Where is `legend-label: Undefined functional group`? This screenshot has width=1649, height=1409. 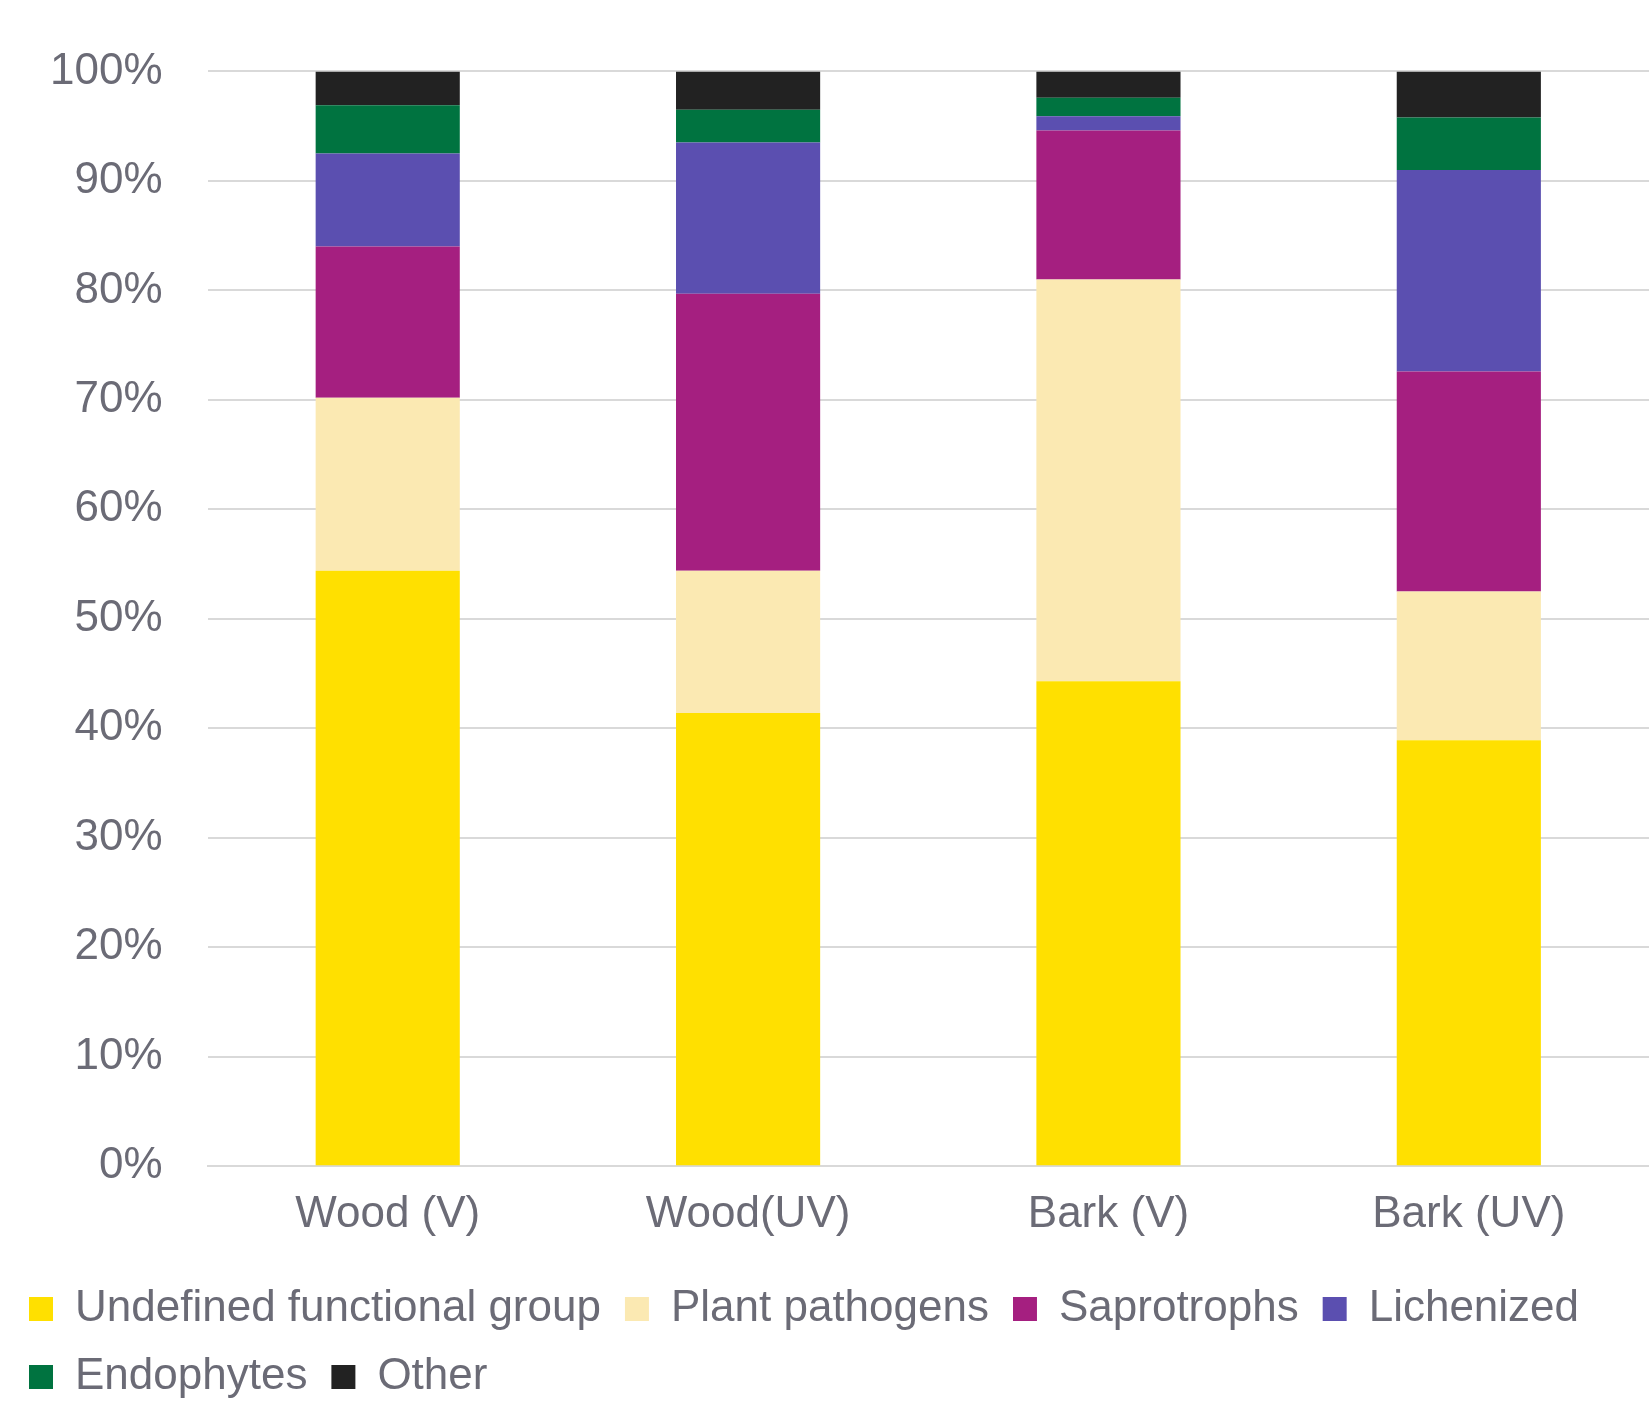
legend-label: Undefined functional group is located at coordinates (338, 1306).